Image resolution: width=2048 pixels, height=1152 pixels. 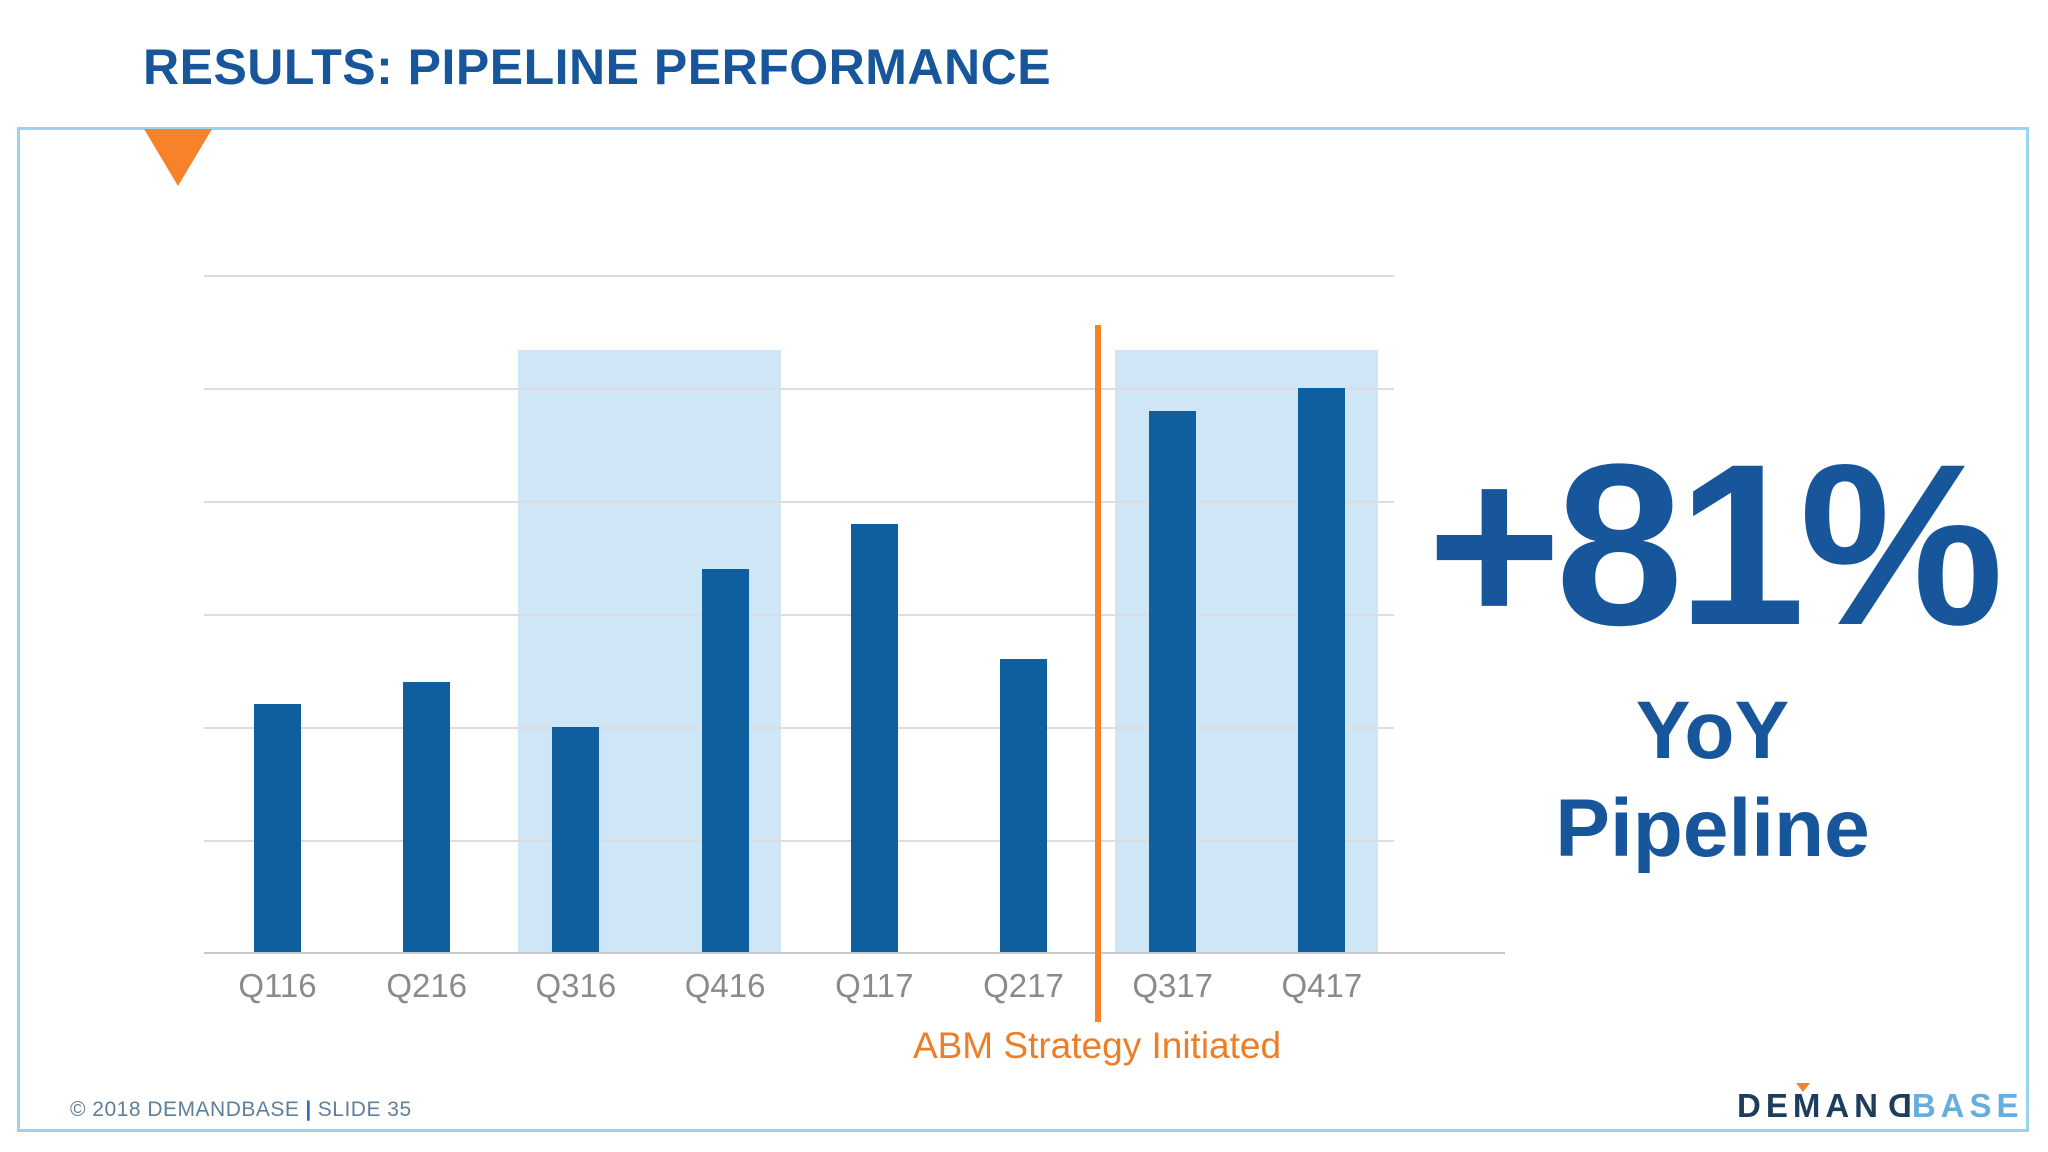 What do you see at coordinates (364, 1109) in the screenshot?
I see `footer-slide-number: SLIDE 35` at bounding box center [364, 1109].